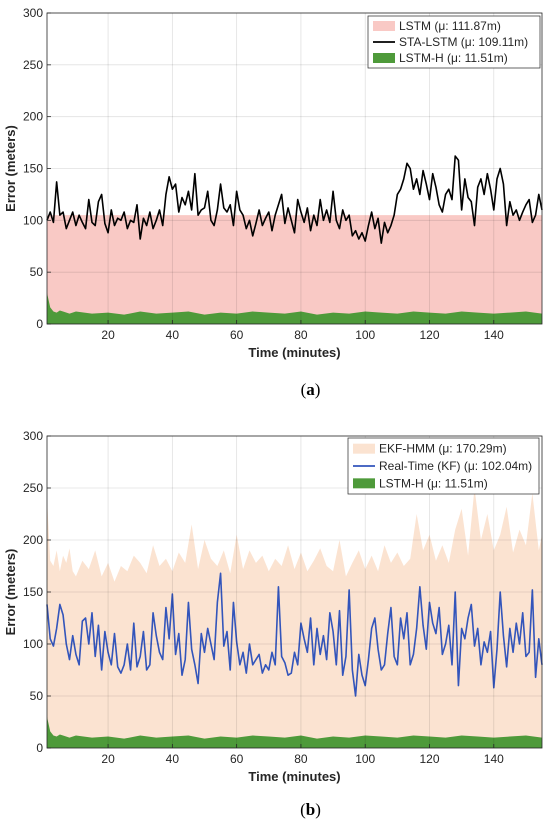 This screenshot has height=830, width=550. What do you see at coordinates (463, 42) in the screenshot?
I see `legend-entry: STA-LSTM (μ: 109.11m)` at bounding box center [463, 42].